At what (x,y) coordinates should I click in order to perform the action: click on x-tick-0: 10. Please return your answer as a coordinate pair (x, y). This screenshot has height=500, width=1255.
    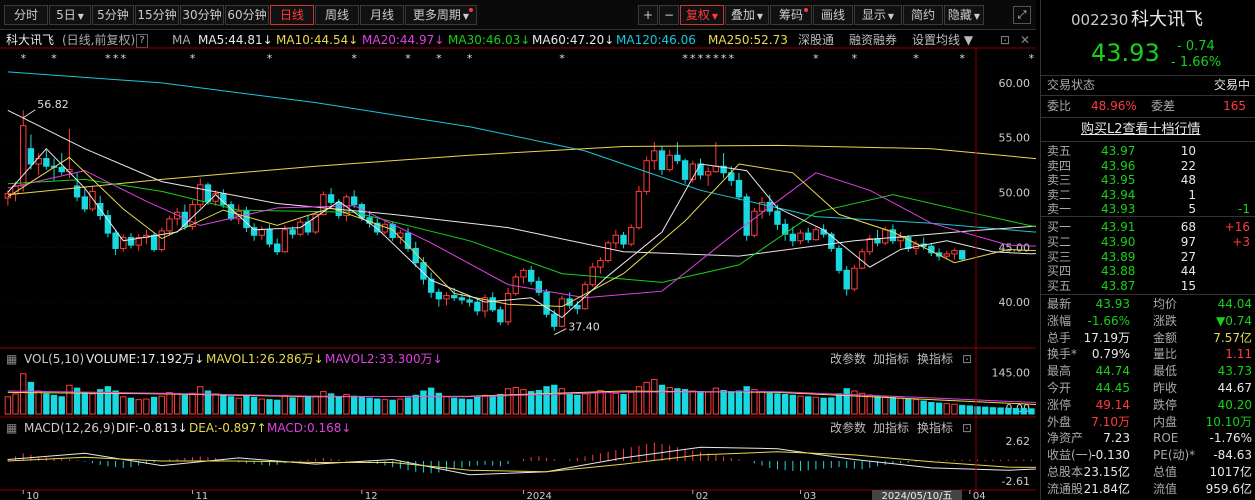
    Looking at the image, I should click on (32, 495).